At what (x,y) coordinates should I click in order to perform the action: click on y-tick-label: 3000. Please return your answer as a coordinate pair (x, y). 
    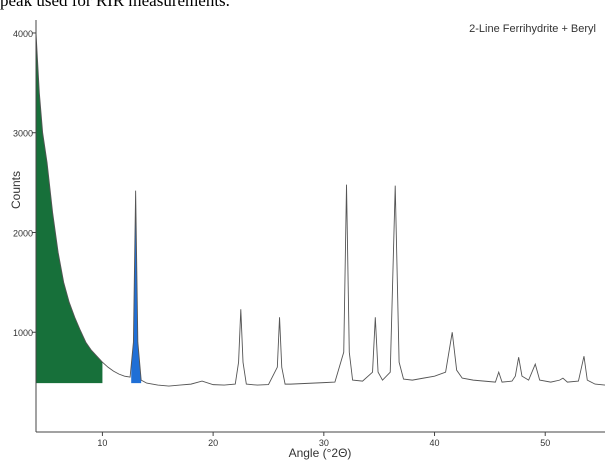
    Looking at the image, I should click on (23, 134).